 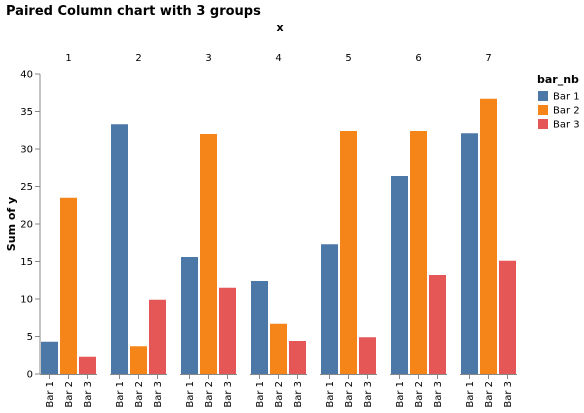 I want to click on y-tick-label: 15, so click(x=26, y=262).